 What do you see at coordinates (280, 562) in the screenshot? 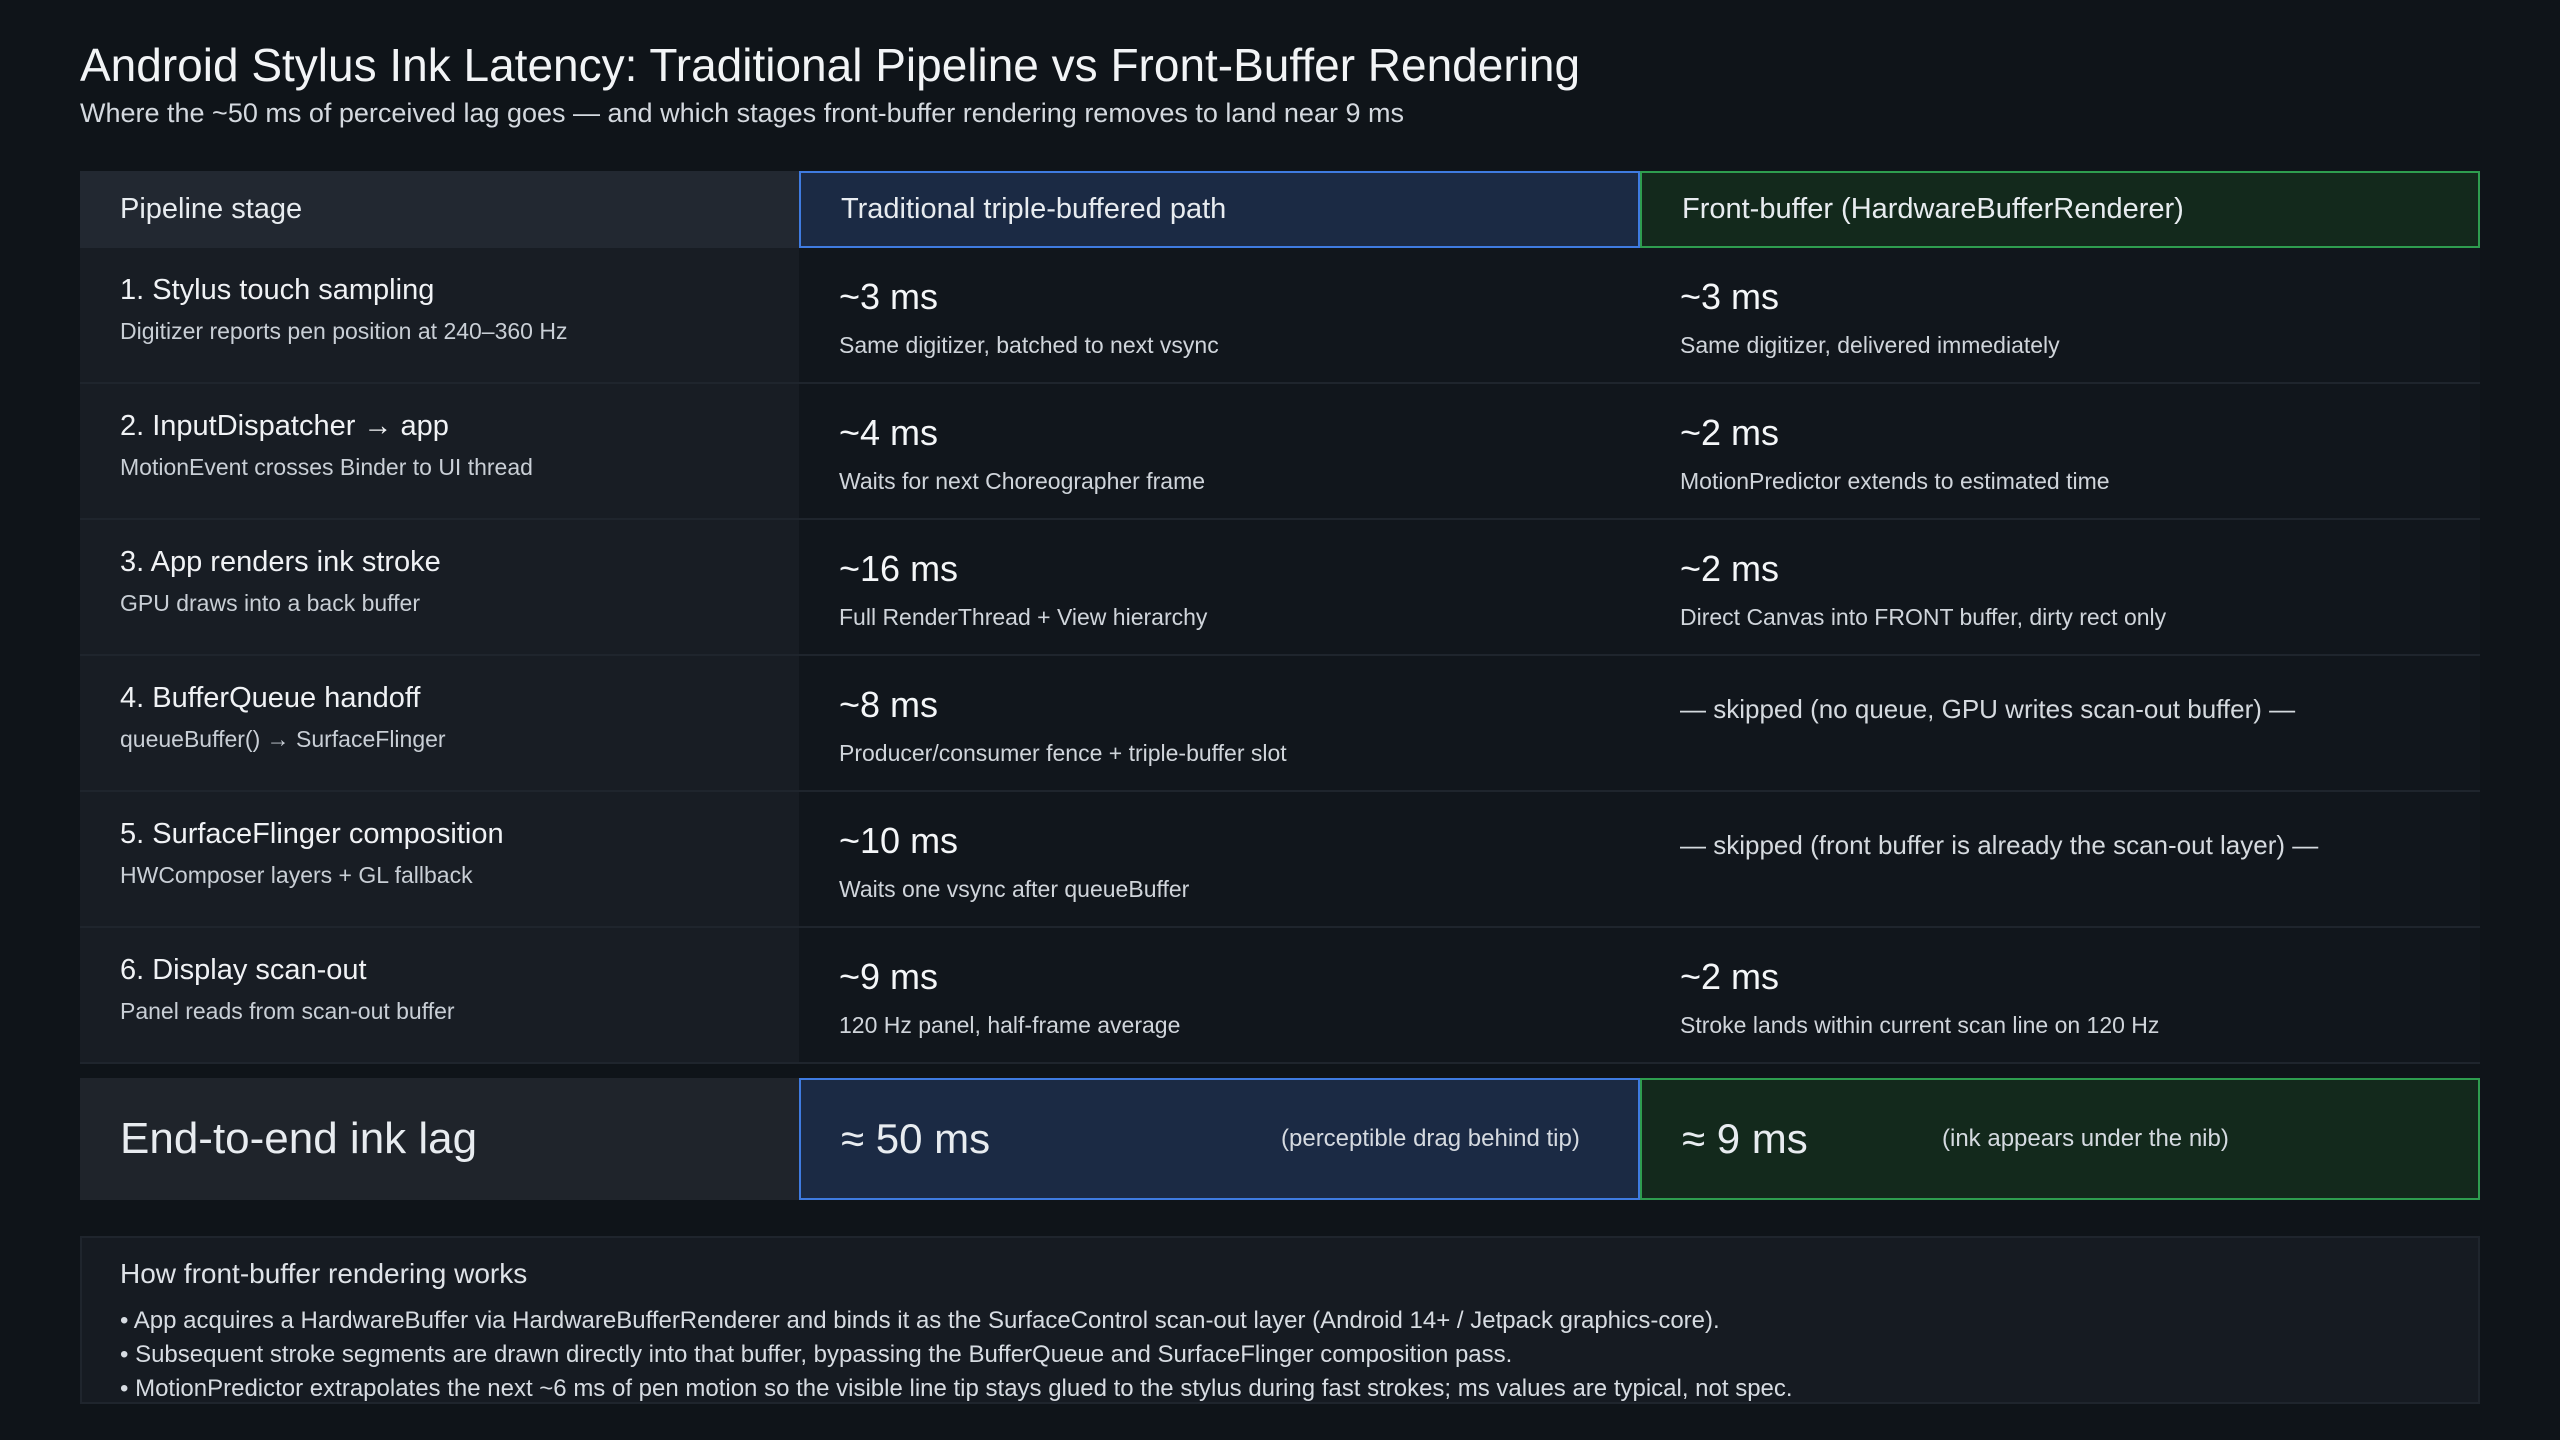
I see `stage-title: 3. App renders ink stroke` at bounding box center [280, 562].